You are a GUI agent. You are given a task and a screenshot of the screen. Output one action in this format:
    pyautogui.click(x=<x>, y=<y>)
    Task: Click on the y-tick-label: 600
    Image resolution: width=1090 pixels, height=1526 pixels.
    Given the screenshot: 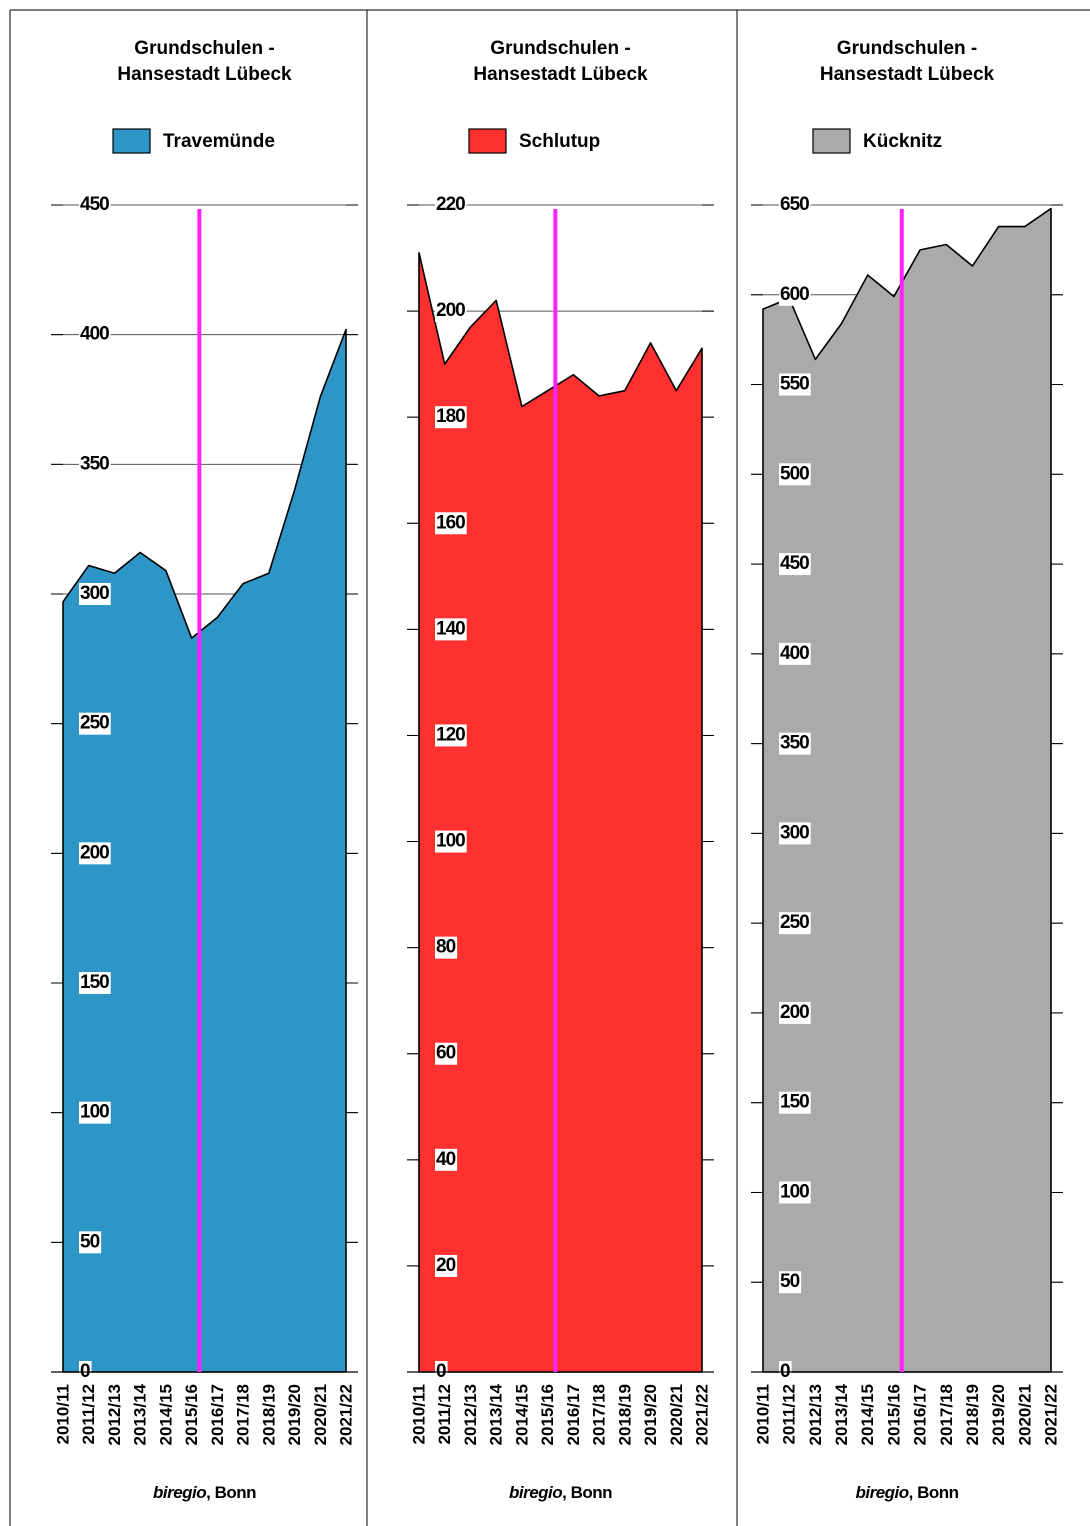 What is the action you would take?
    pyautogui.click(x=794, y=294)
    